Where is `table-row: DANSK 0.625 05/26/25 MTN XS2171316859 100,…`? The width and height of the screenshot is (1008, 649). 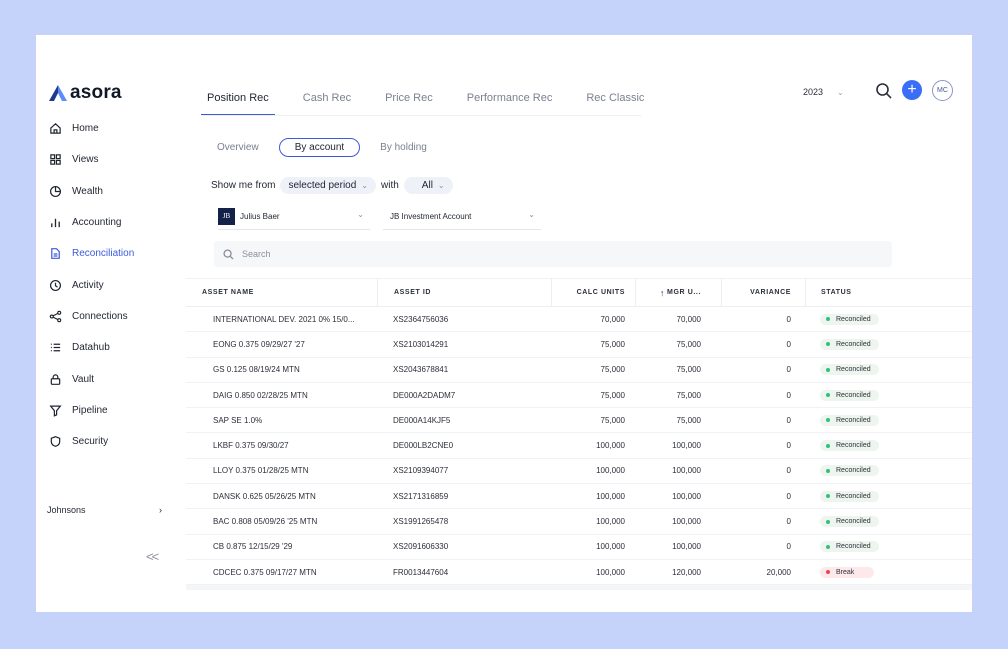 table-row: DANSK 0.625 05/26/25 MTN XS2171316859 100,… is located at coordinates (579, 497).